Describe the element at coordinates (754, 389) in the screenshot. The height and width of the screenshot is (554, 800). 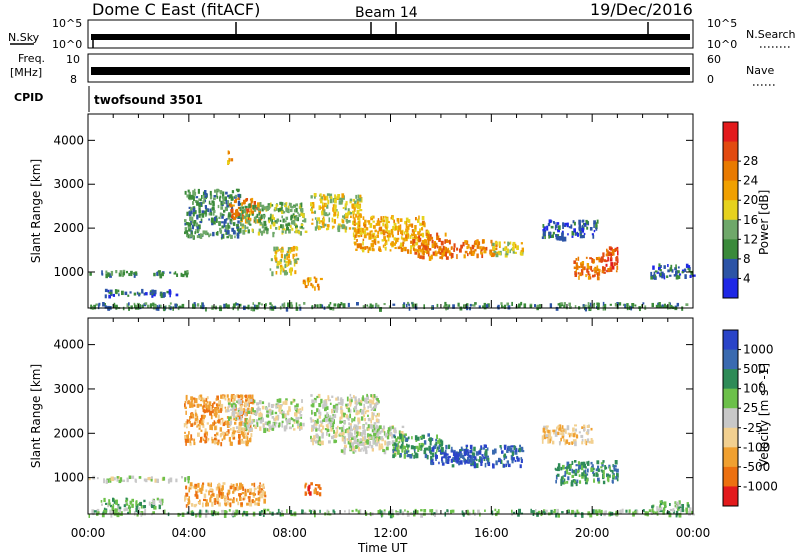
I see `velocity-colorbar-tick-label: 100` at that location.